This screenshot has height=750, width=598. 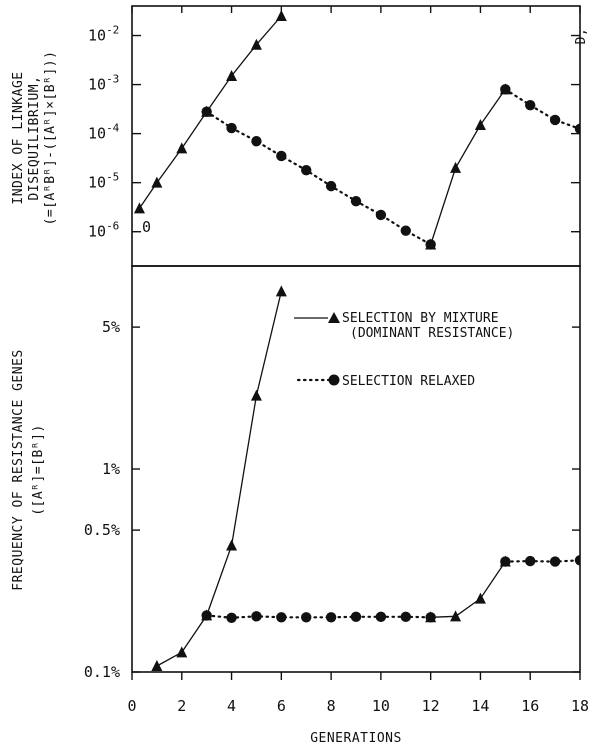 I want to click on bottom-xtick-label: 0, so click(x=131, y=706).